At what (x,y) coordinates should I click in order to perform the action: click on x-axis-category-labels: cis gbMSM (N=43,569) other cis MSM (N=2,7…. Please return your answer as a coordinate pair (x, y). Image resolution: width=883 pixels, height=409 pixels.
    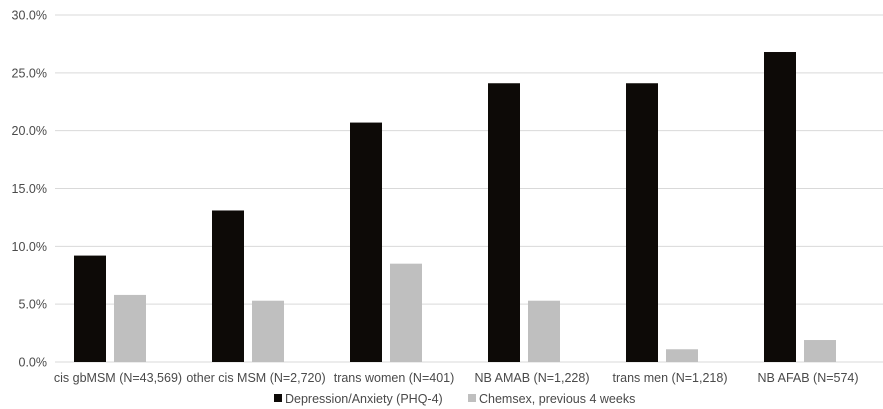
    Looking at the image, I should click on (456, 378).